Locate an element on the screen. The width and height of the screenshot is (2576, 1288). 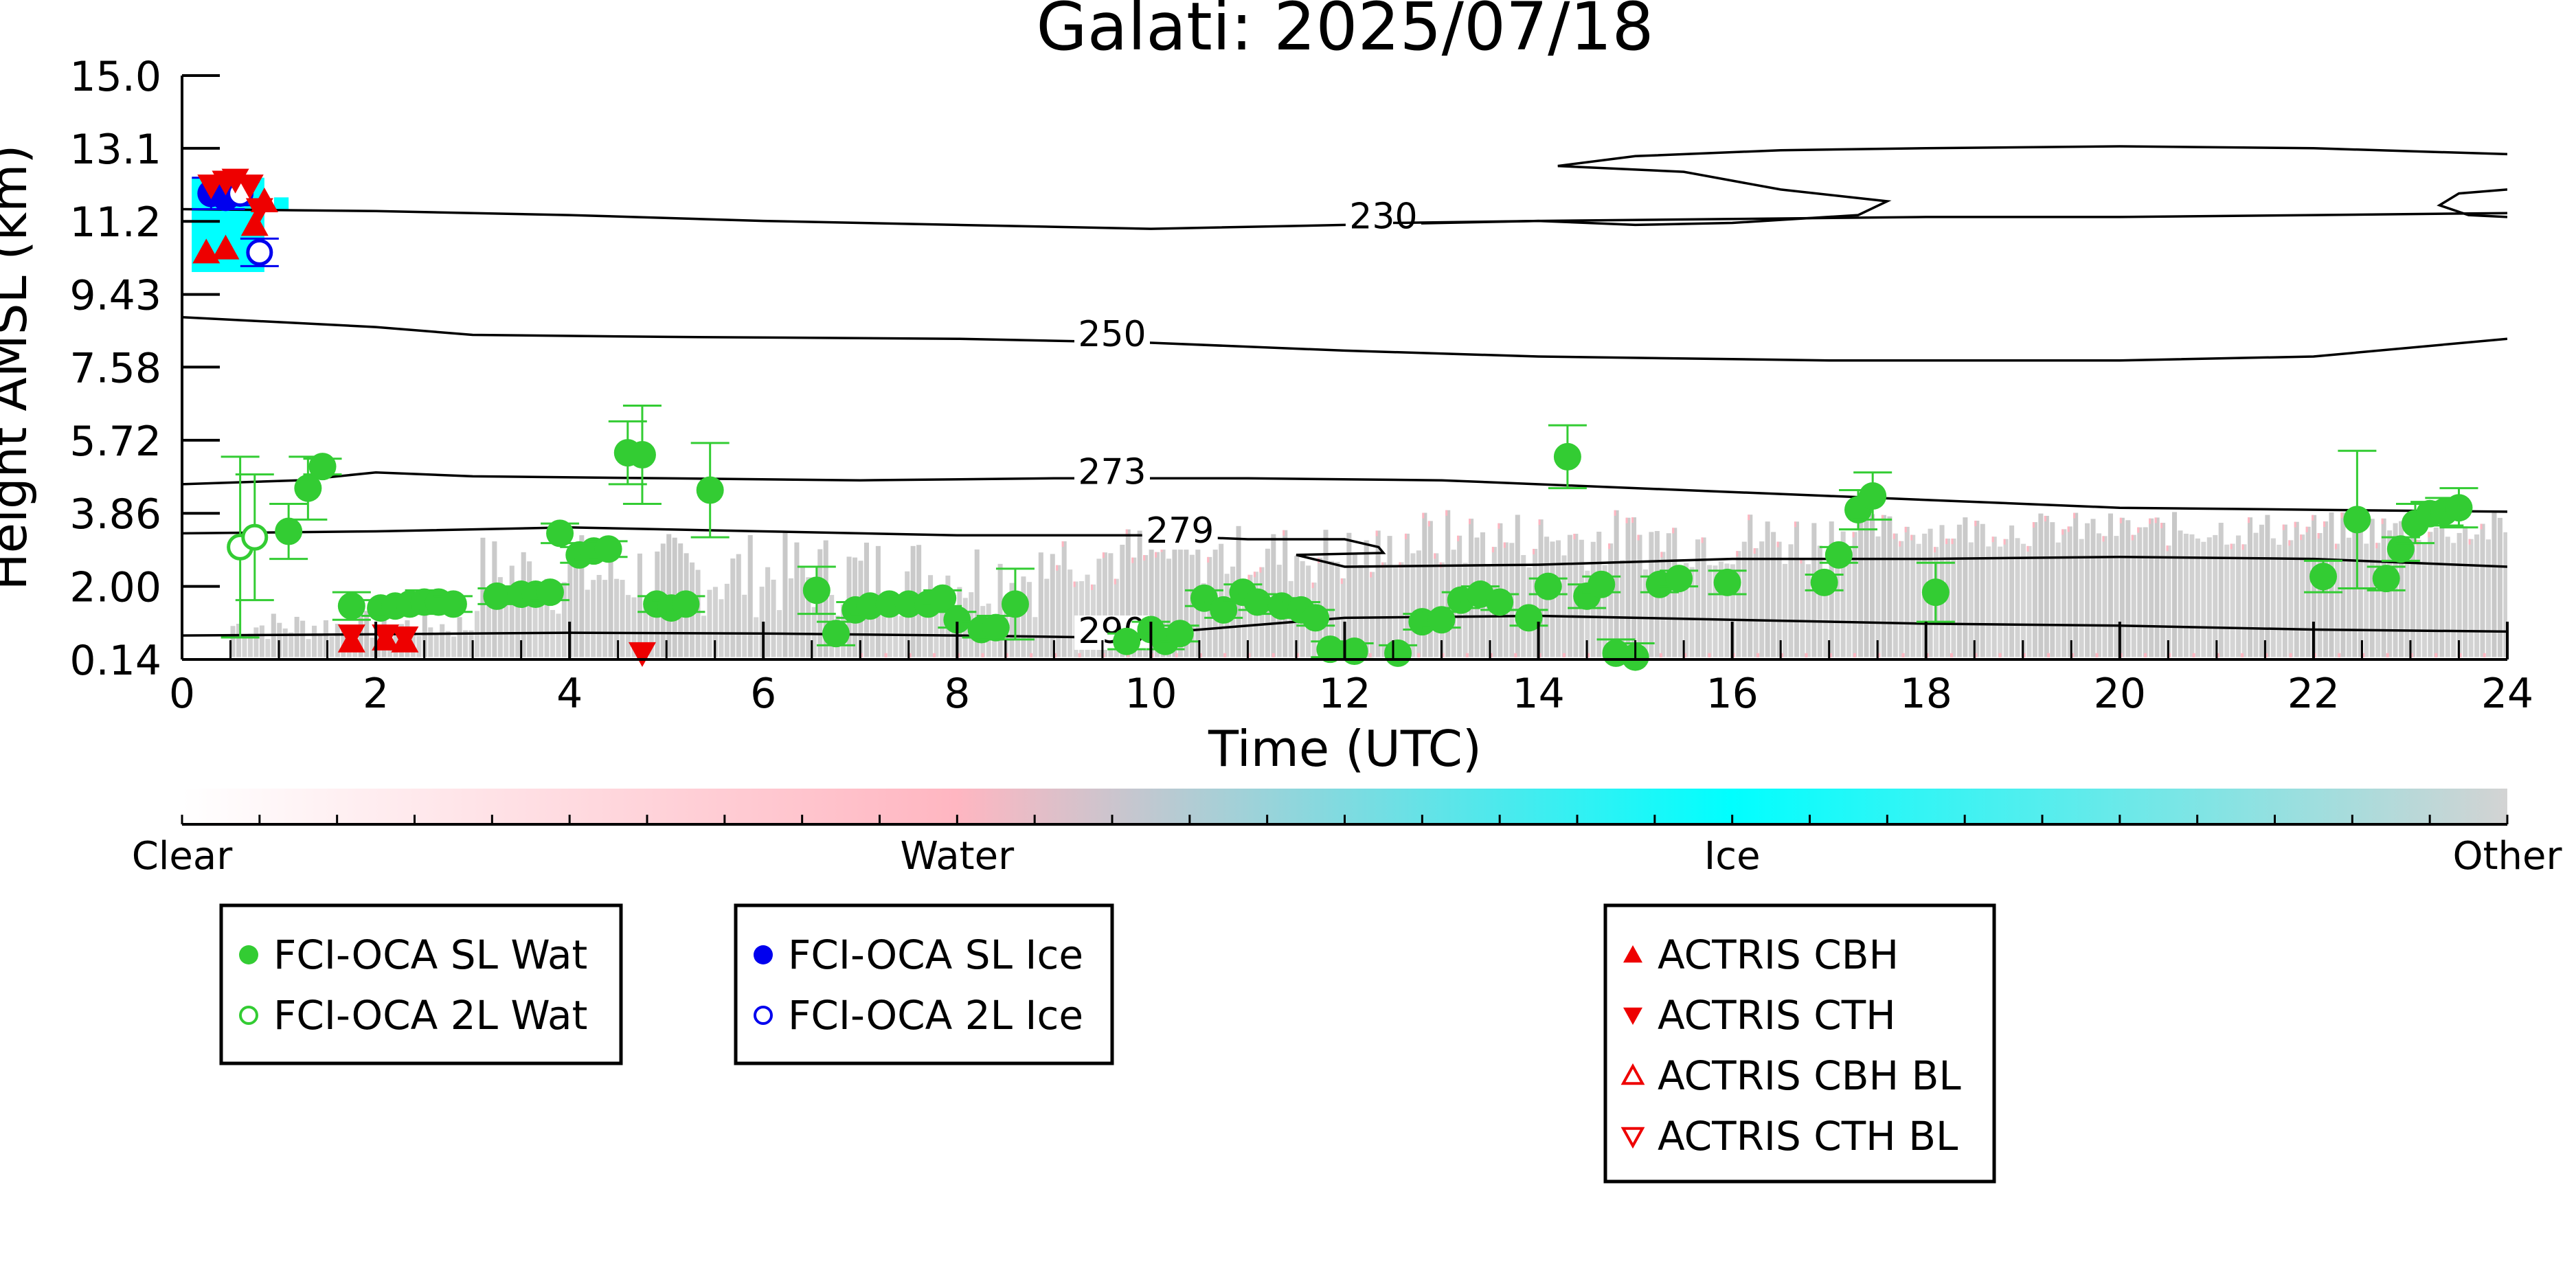
legend-label: FCI-OCA 2L Wat is located at coordinates (430, 1015).